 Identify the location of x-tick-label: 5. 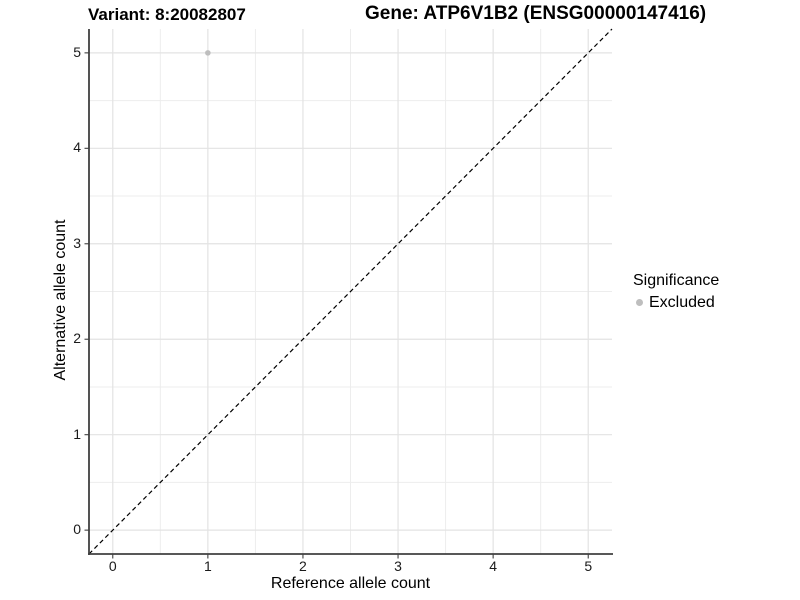
(588, 566).